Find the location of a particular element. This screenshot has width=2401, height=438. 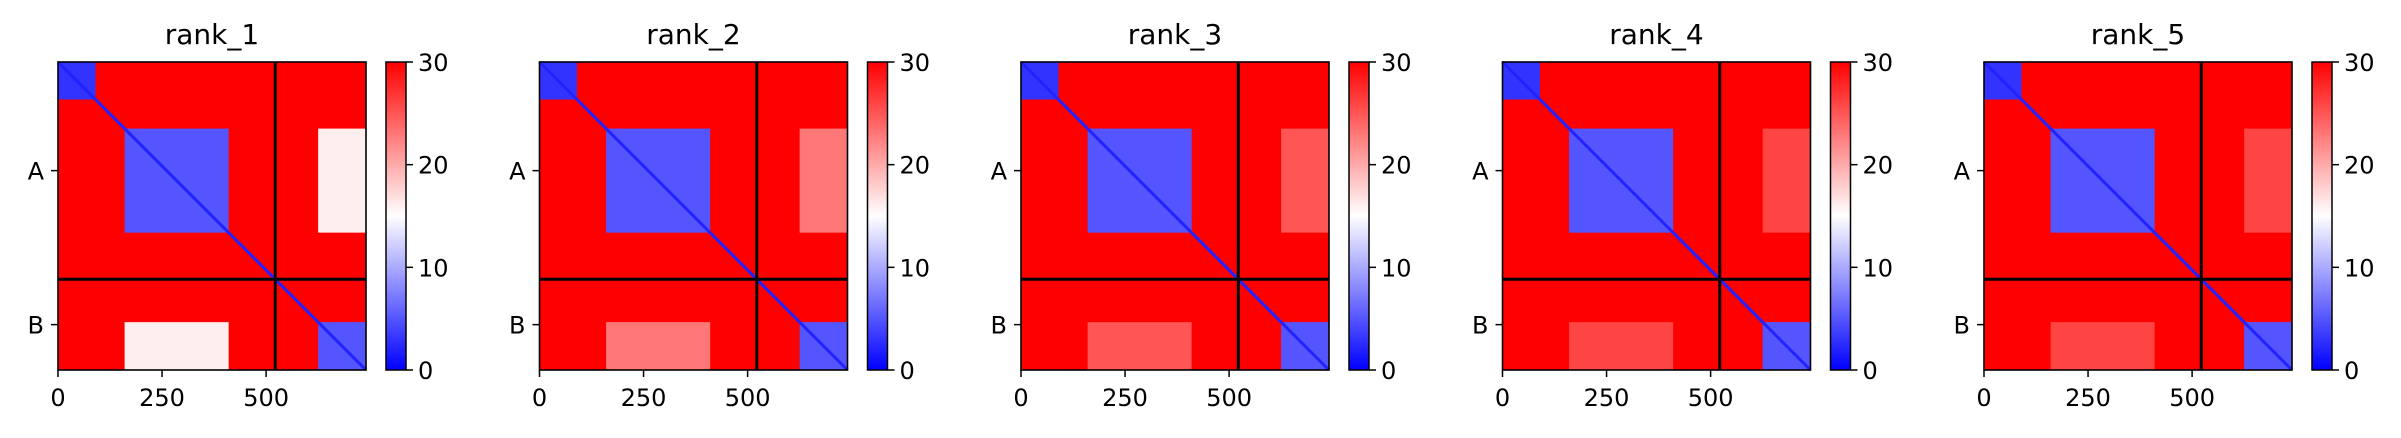

panel-title: rank_5 is located at coordinates (2138, 34).